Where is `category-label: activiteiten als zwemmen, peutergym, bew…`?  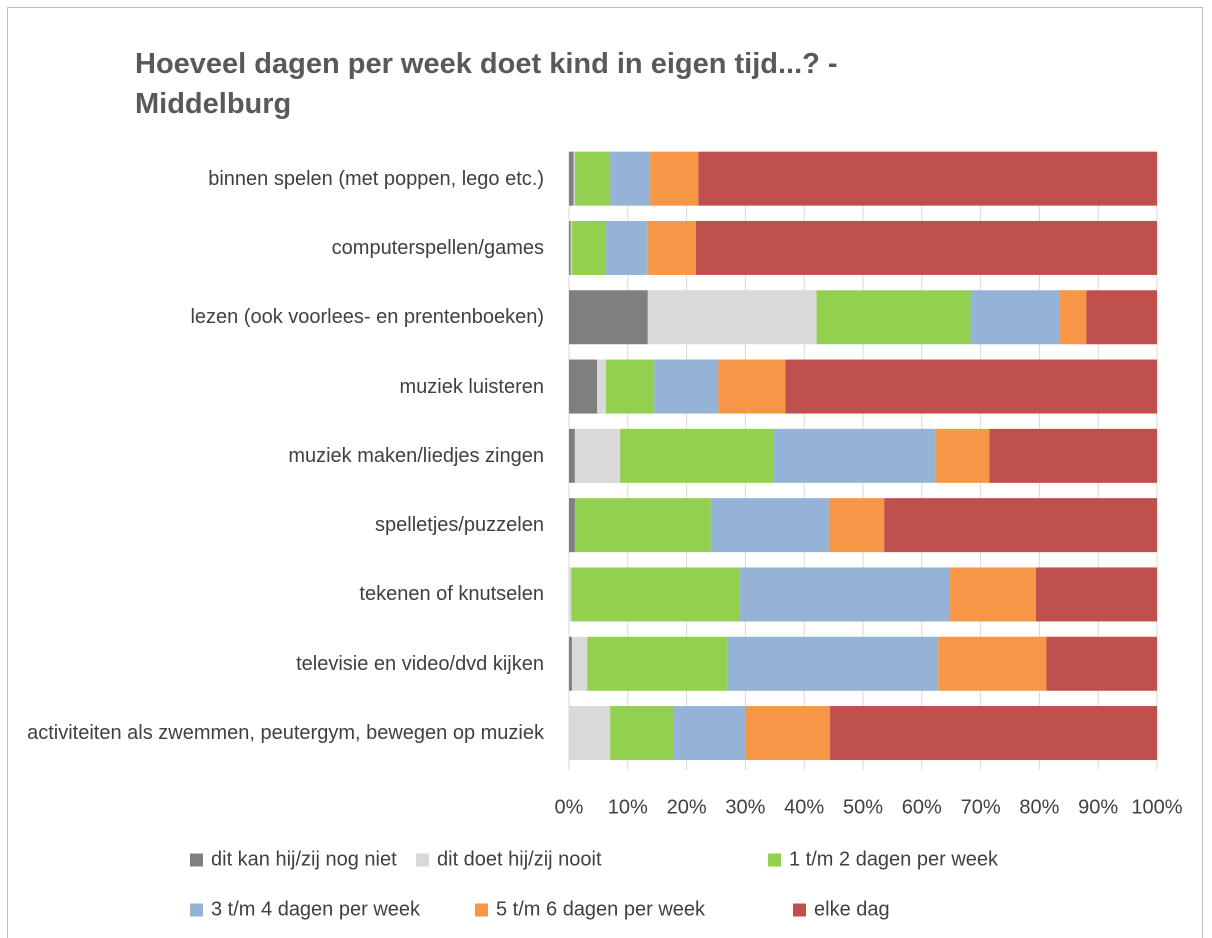 category-label: activiteiten als zwemmen, peutergym, bew… is located at coordinates (272, 733).